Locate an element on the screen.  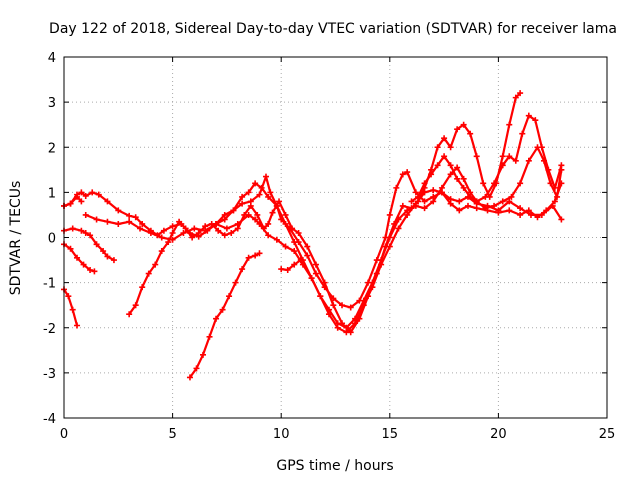
y-tick-label: -4 is located at coordinates (49, 419).